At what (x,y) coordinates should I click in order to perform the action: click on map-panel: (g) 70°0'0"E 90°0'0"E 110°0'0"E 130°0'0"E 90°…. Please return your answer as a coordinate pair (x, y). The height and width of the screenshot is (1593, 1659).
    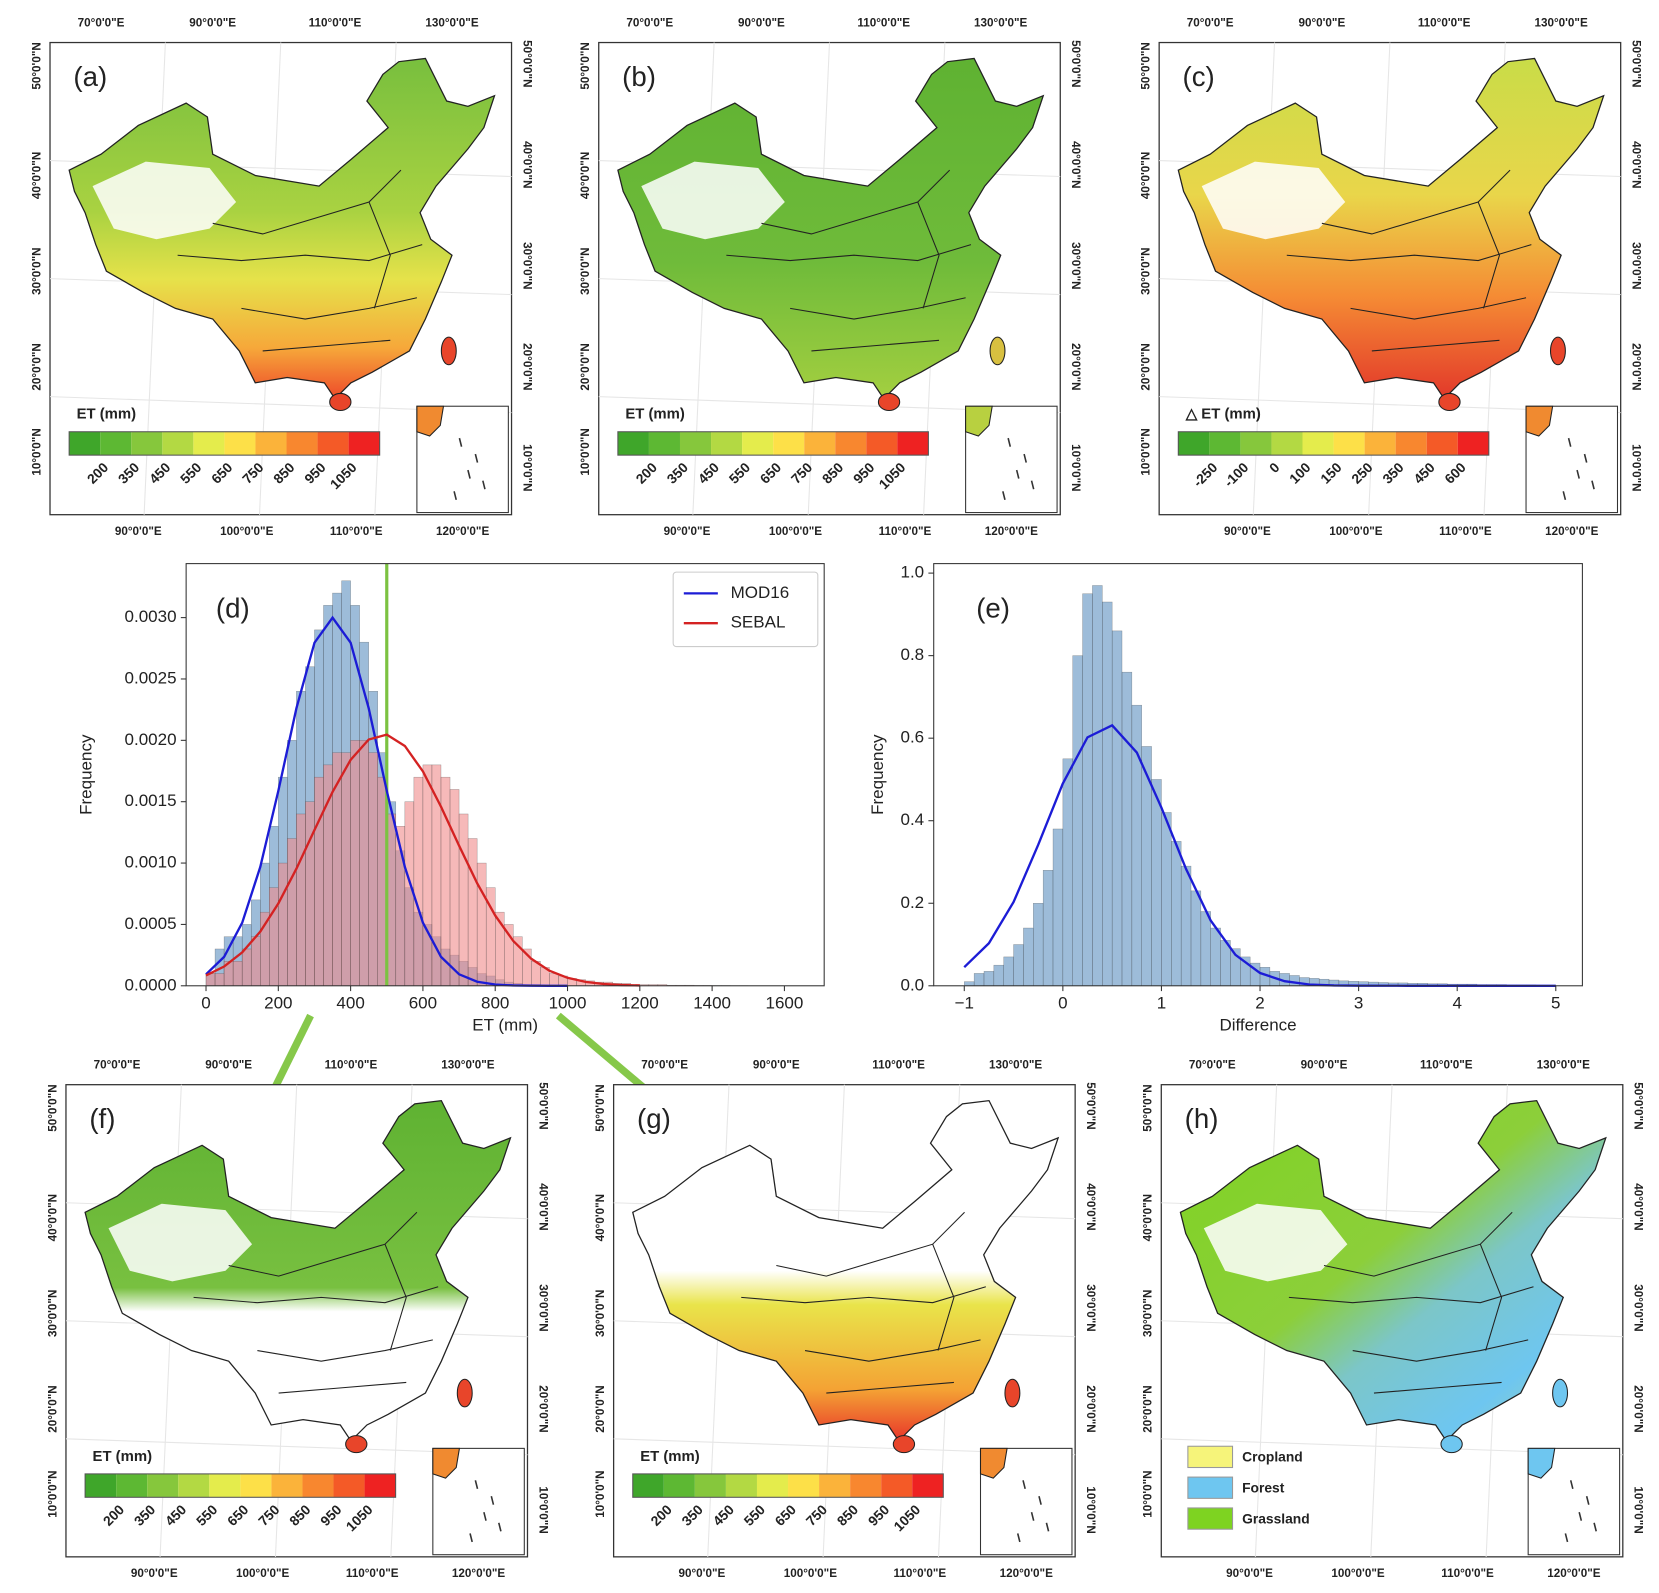
    Looking at the image, I should click on (845, 1319).